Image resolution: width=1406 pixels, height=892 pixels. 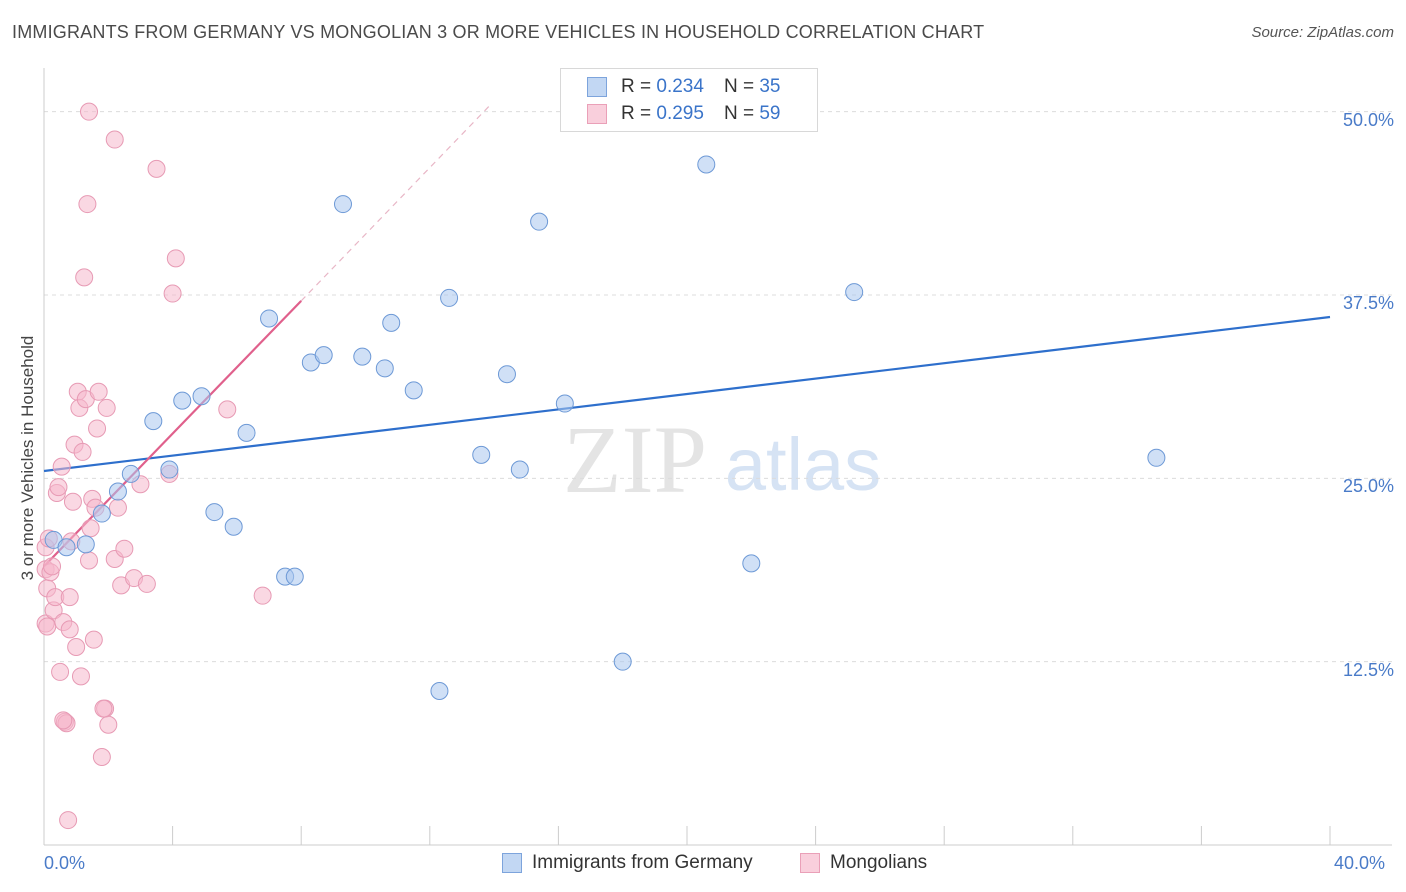 What do you see at coordinates (689, 100) in the screenshot?
I see `correlation-legend: R = 0.234 N = 35 R = 0.295 N = 59` at bounding box center [689, 100].